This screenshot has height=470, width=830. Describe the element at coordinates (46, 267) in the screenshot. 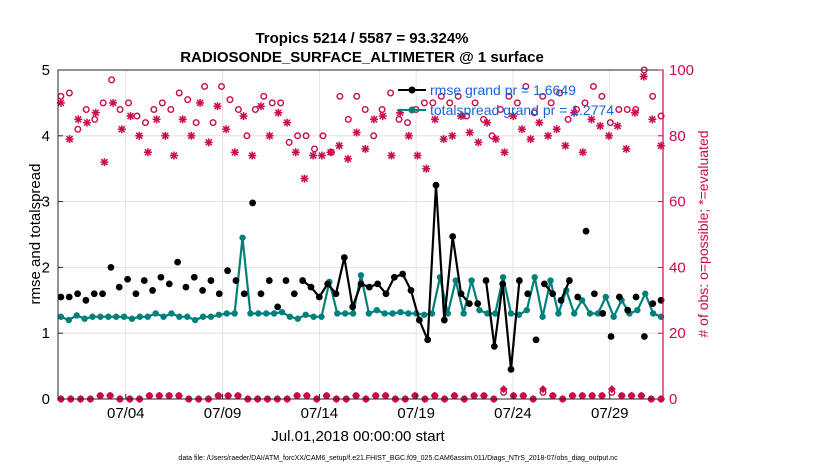

I see `y-tick-label: 2` at that location.